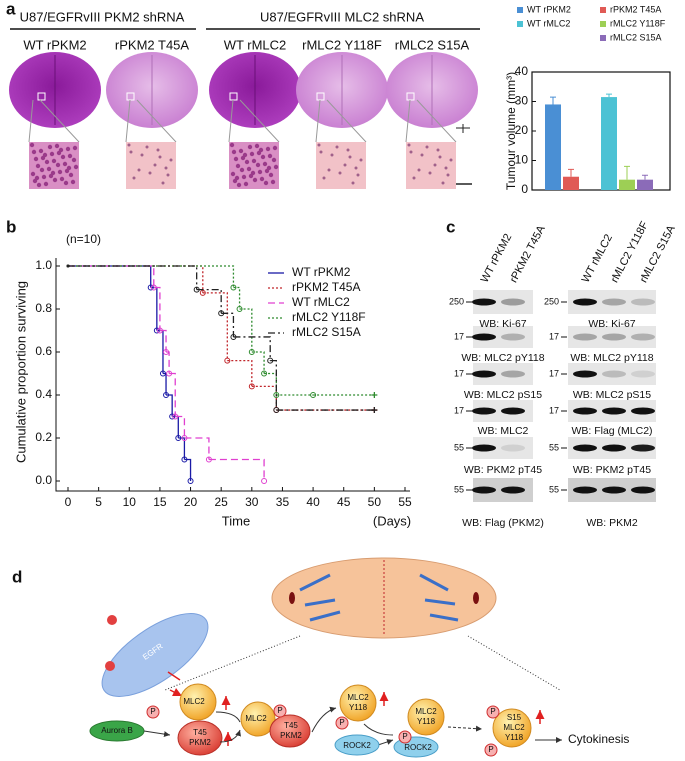 The height and width of the screenshot is (761, 685). I want to click on x-tick-label: 35, so click(283, 502).